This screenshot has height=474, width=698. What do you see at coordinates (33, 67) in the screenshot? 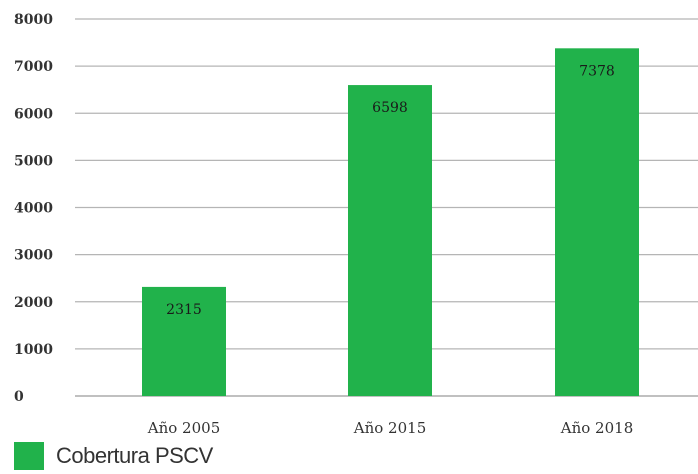
I see `y-tick-label: 7000` at bounding box center [33, 67].